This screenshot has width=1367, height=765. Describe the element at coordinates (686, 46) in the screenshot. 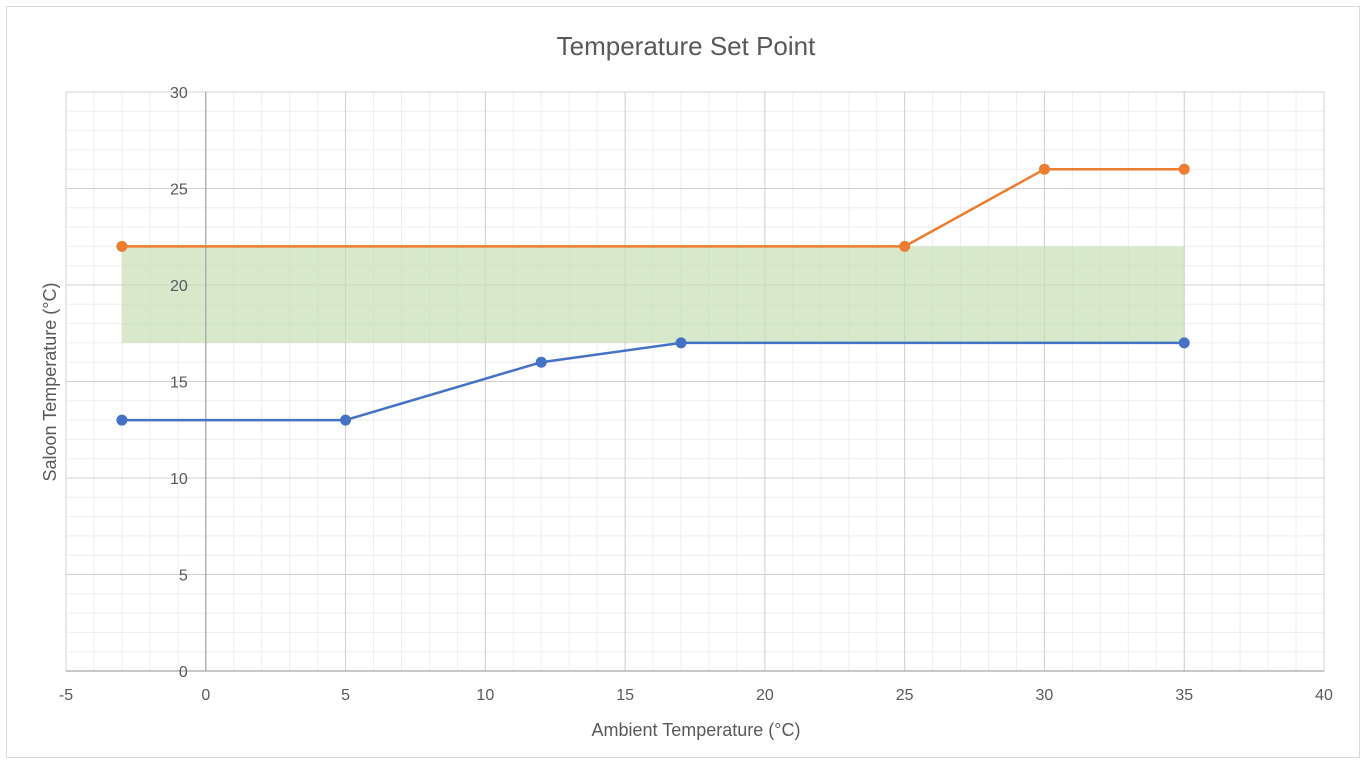

I see `chart-title: Temperature Set Point` at that location.